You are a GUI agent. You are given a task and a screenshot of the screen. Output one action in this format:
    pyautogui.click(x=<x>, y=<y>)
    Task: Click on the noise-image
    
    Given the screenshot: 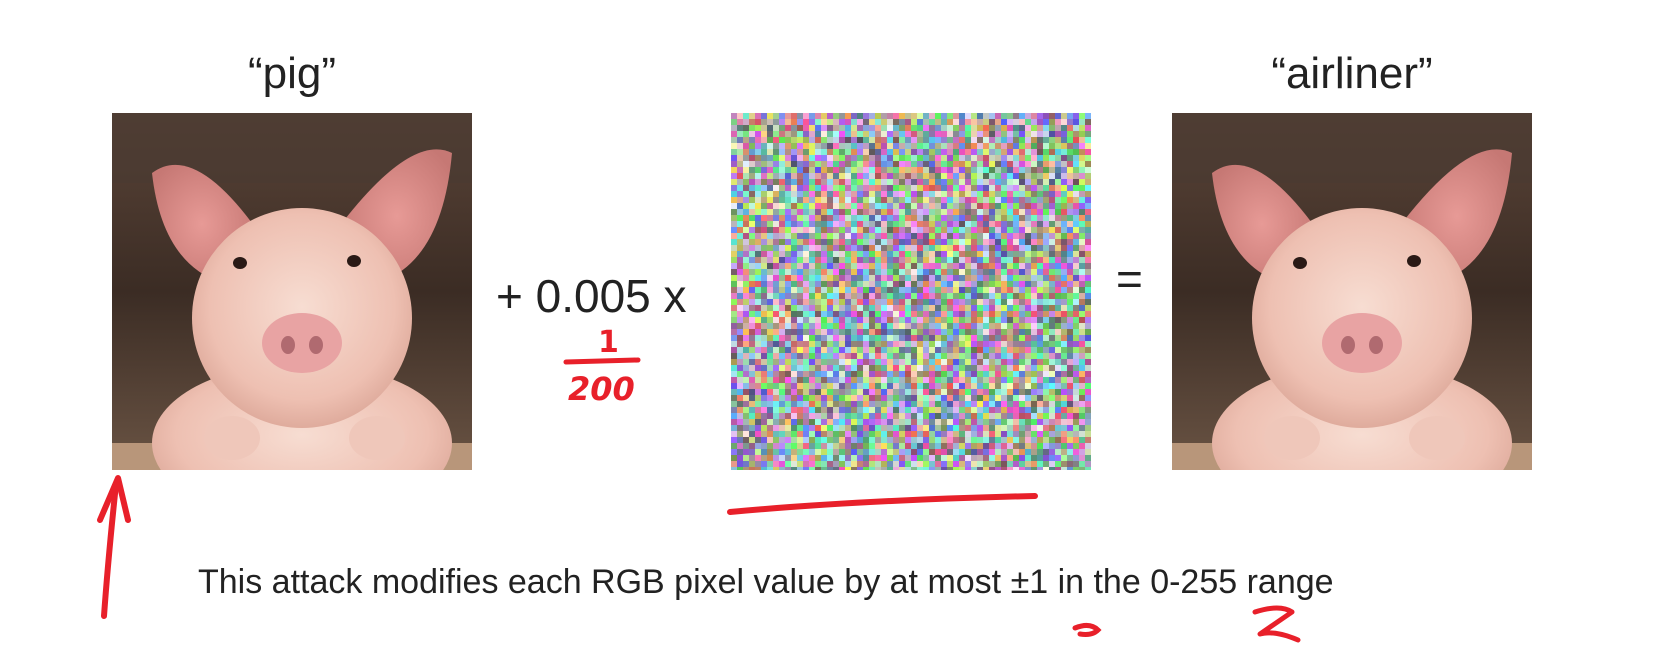 What is the action you would take?
    pyautogui.click(x=911, y=291)
    